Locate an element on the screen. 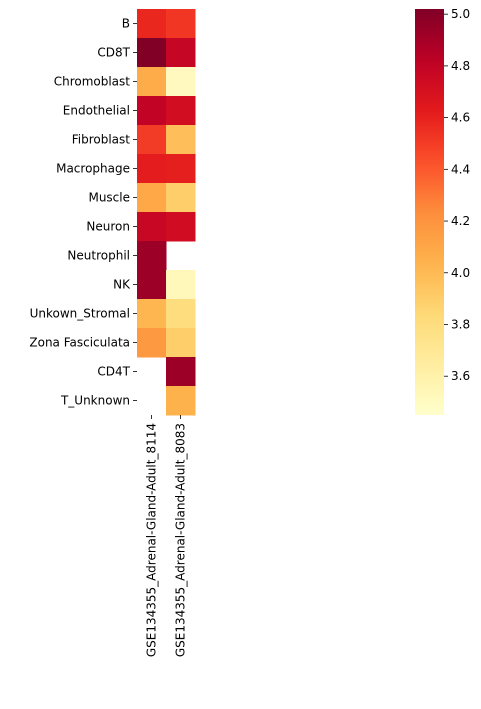  colorbar-tick-label: 5.0 is located at coordinates (460, 14).